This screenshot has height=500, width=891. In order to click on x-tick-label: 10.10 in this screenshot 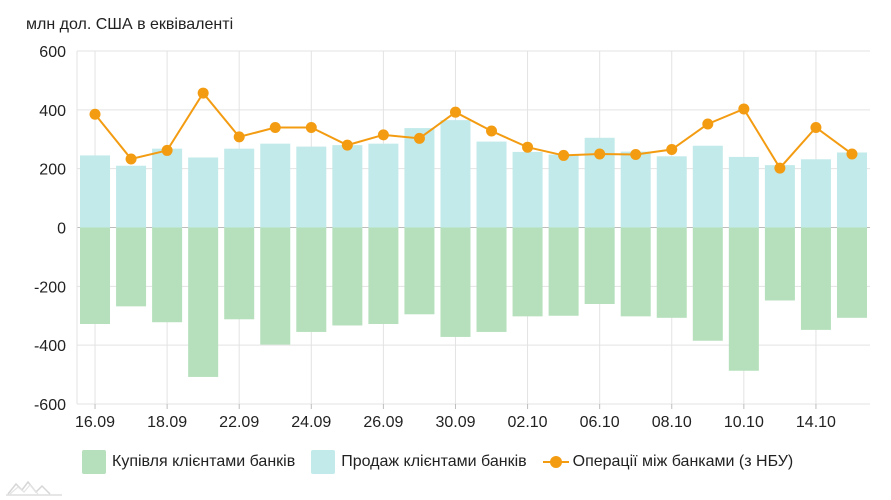, I will do `click(744, 422)`.